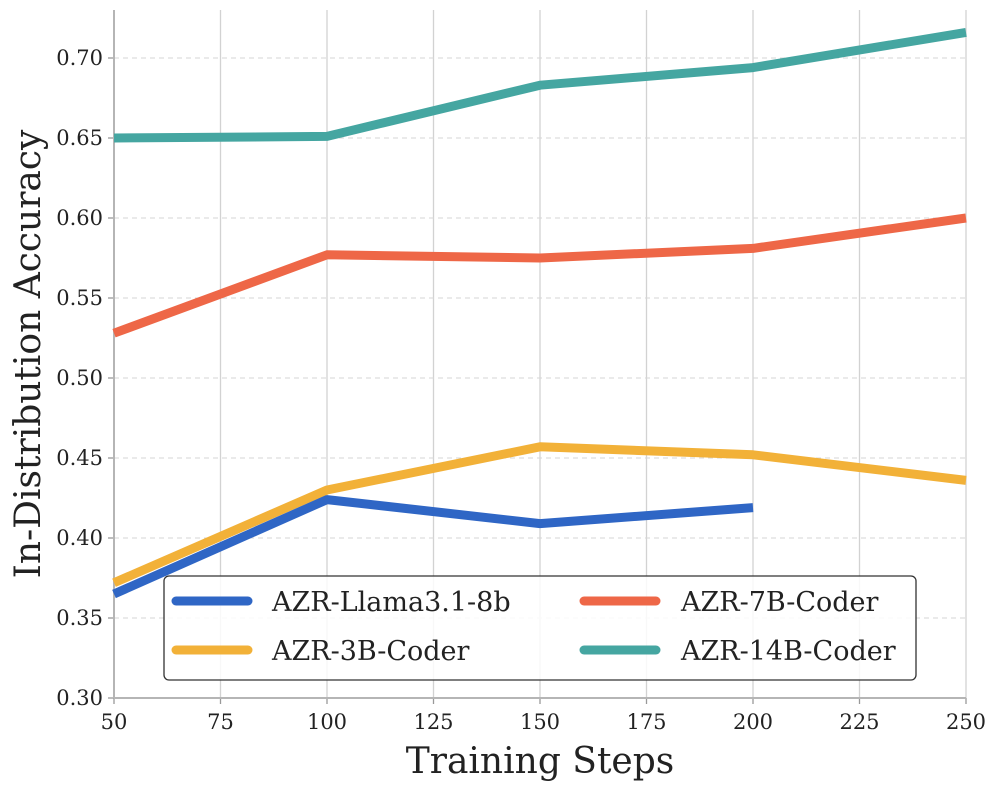  What do you see at coordinates (788, 651) in the screenshot?
I see `legend-label-14b: AZR-14B-Coder` at bounding box center [788, 651].